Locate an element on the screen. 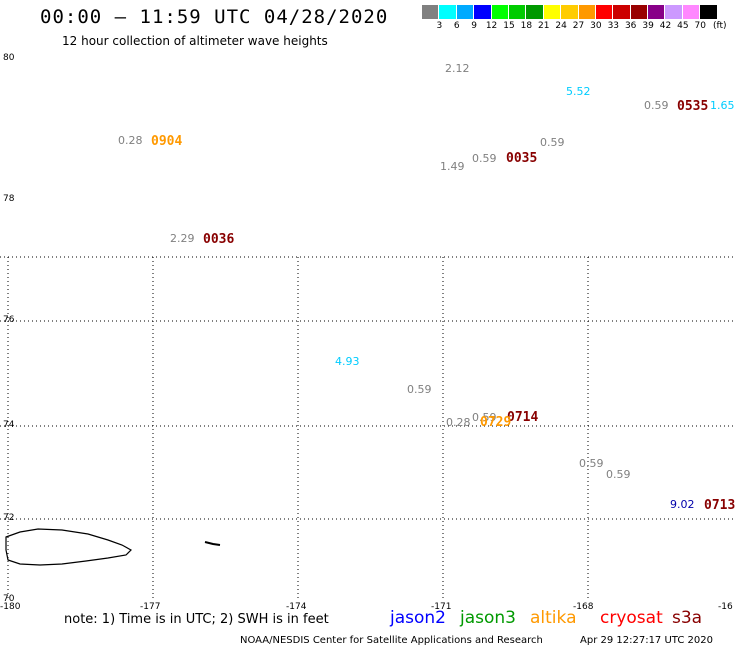 This screenshot has width=740, height=650. satellite-legend-jason2: jason2 is located at coordinates (418, 618).